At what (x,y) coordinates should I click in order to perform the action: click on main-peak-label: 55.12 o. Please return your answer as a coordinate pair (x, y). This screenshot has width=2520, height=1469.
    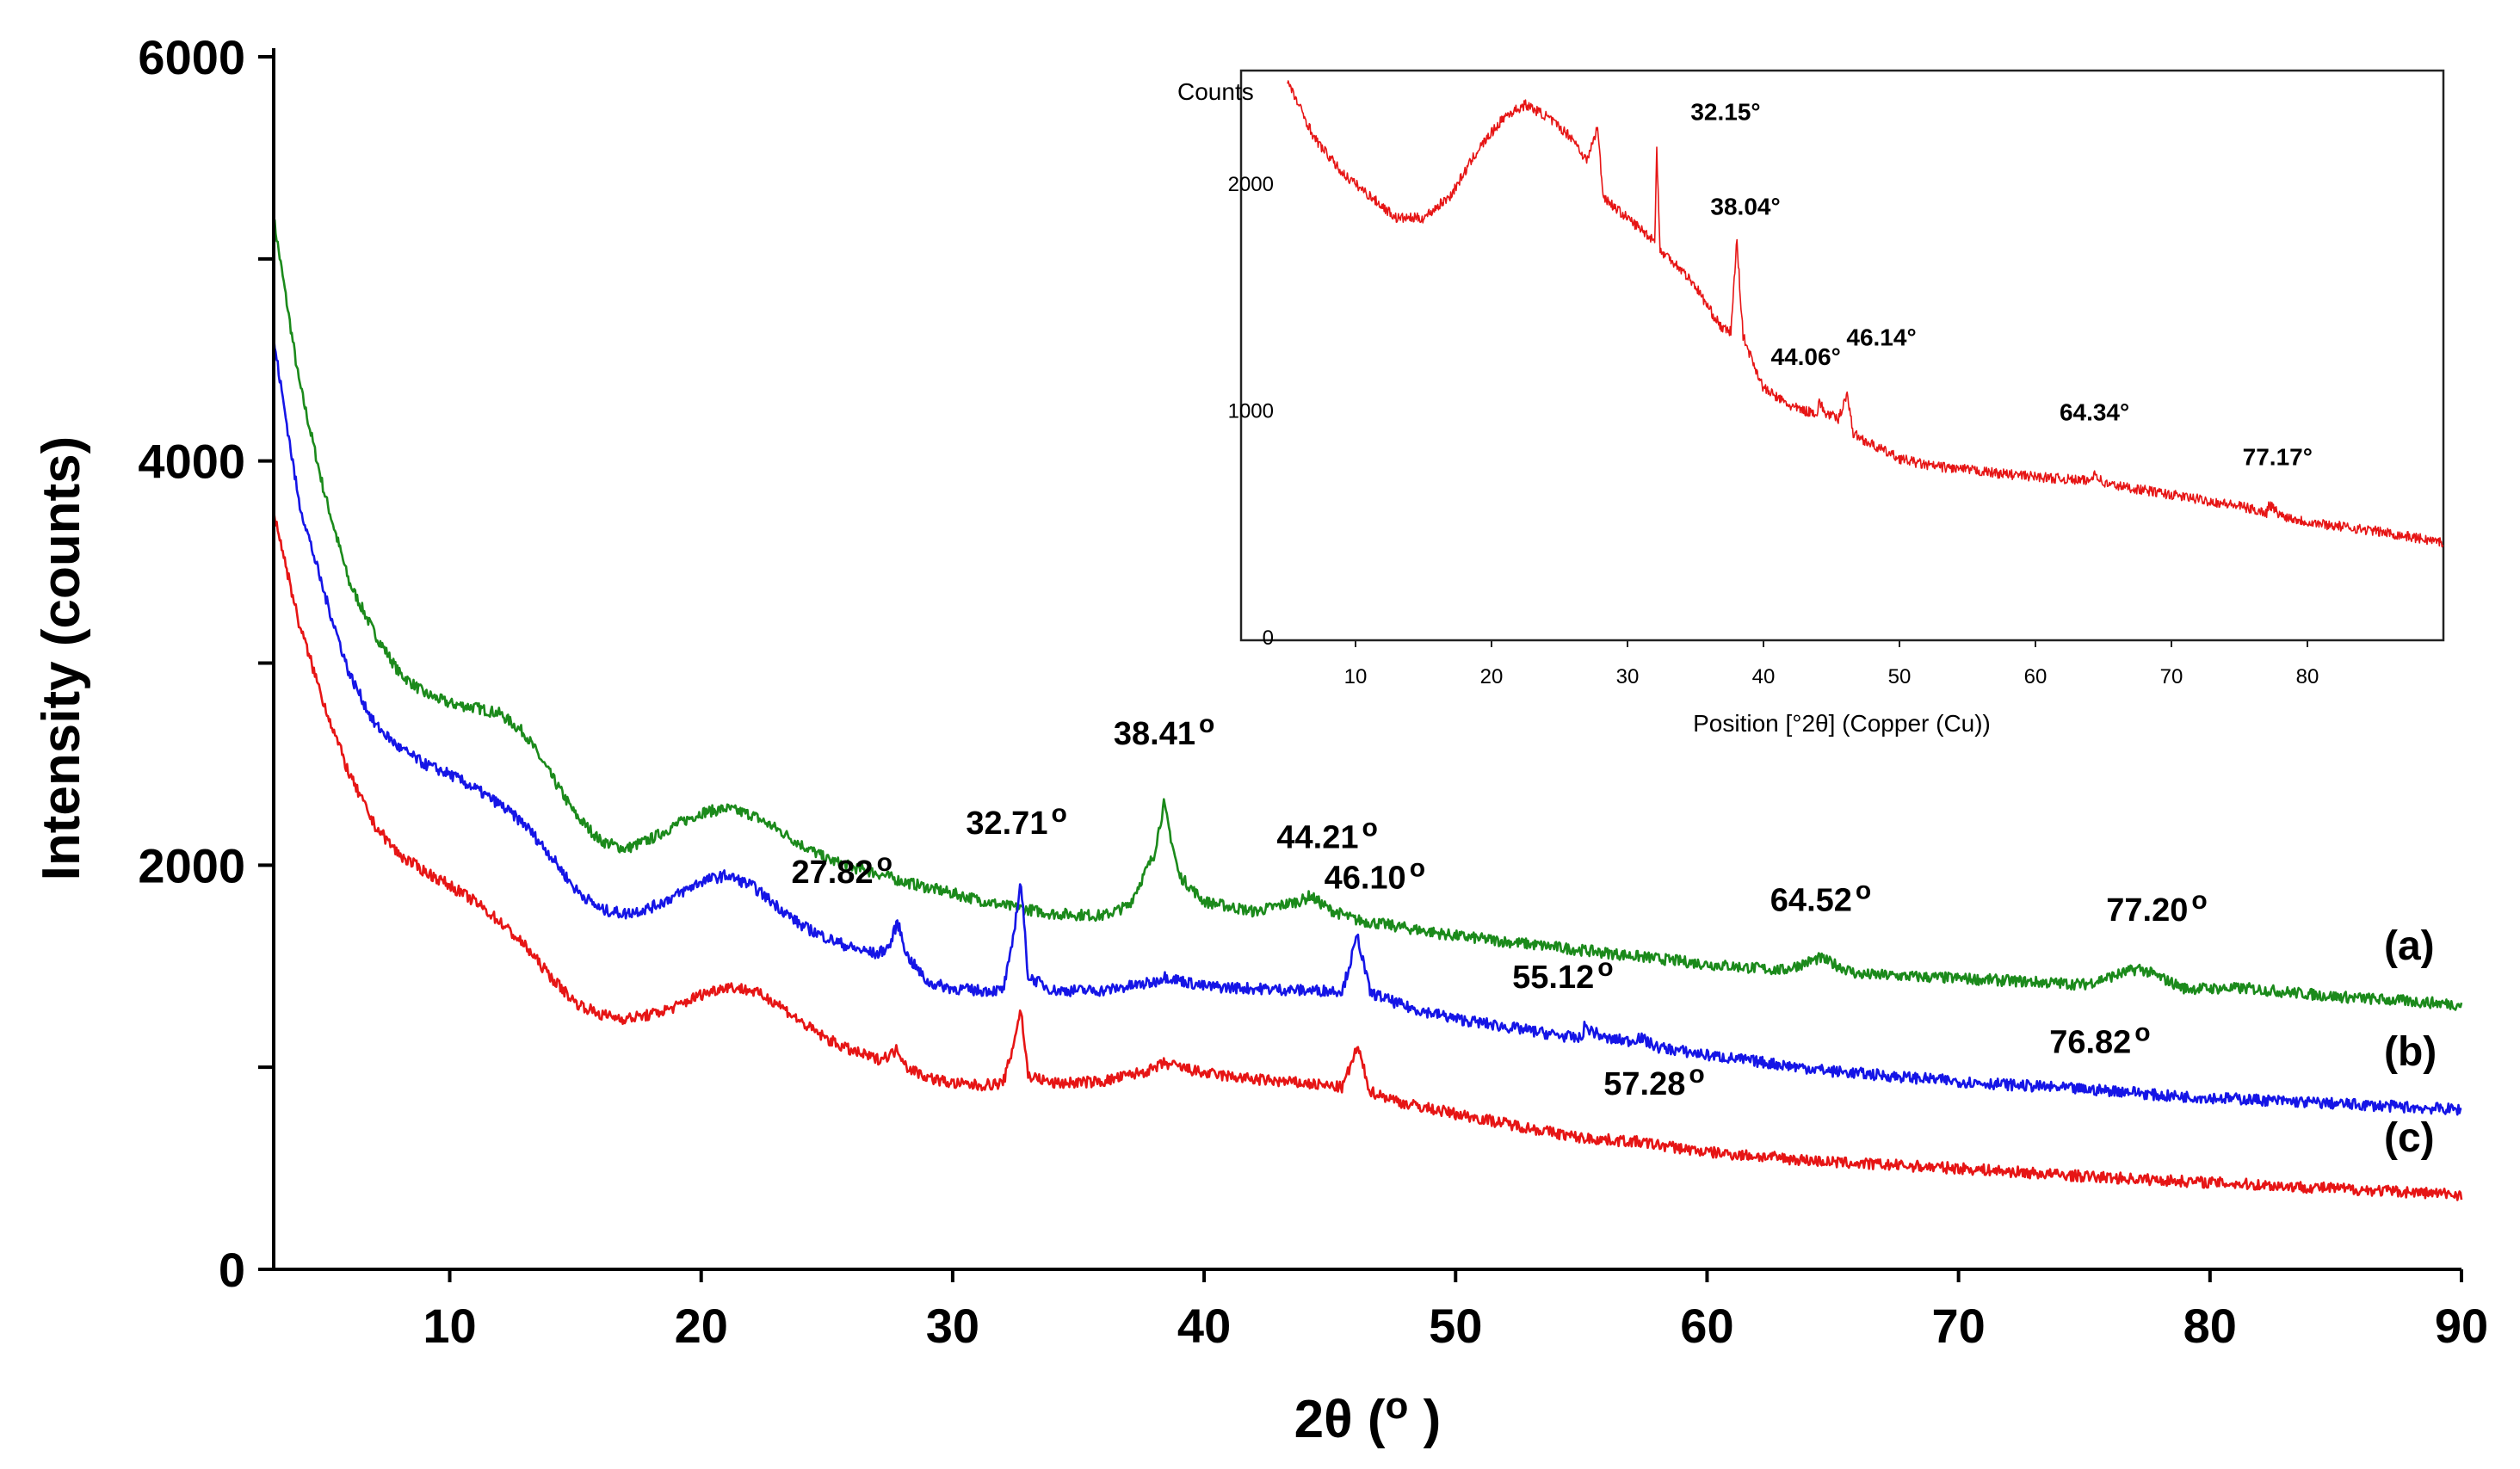
    Looking at the image, I should click on (1562, 975).